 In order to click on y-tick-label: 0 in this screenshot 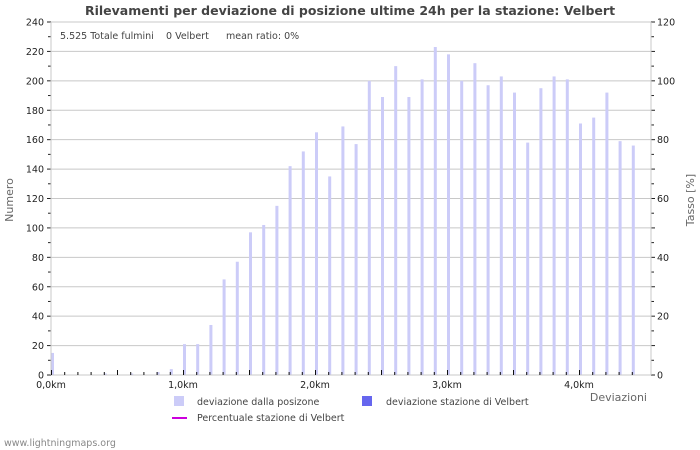, I will do `click(41, 376)`.